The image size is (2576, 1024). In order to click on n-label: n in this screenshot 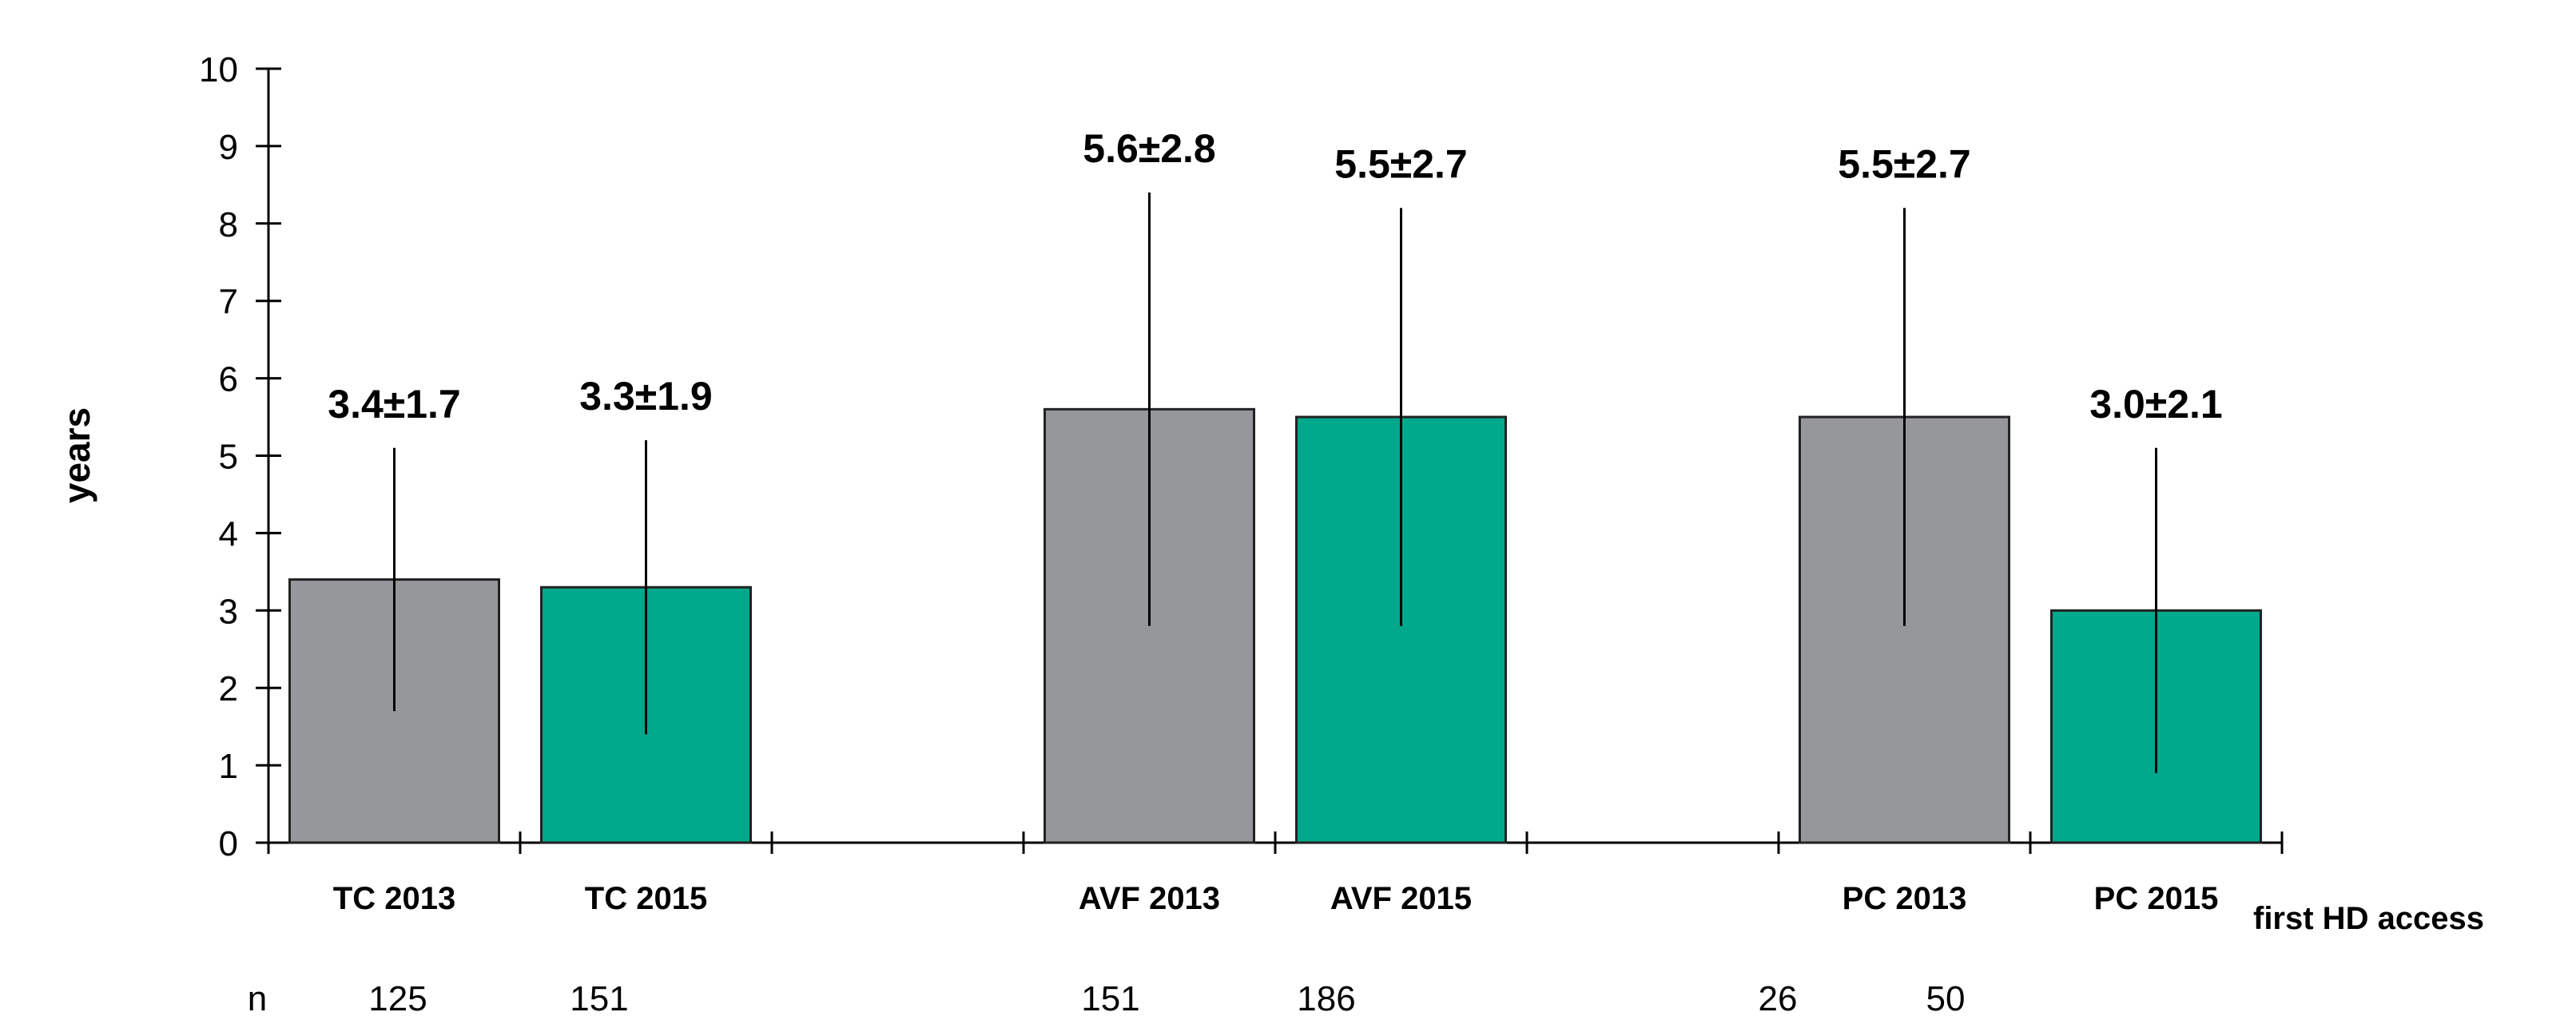, I will do `click(257, 998)`.